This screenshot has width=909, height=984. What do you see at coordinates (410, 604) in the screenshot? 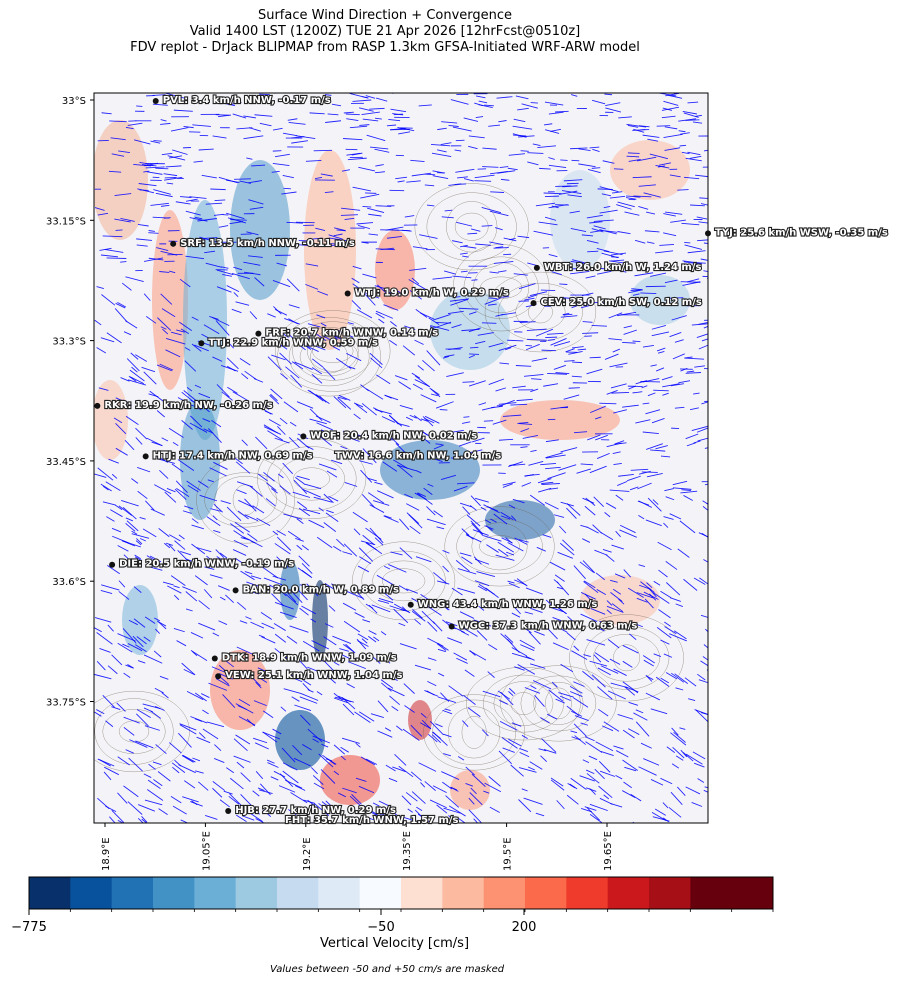
I see `station-marker-wng` at bounding box center [410, 604].